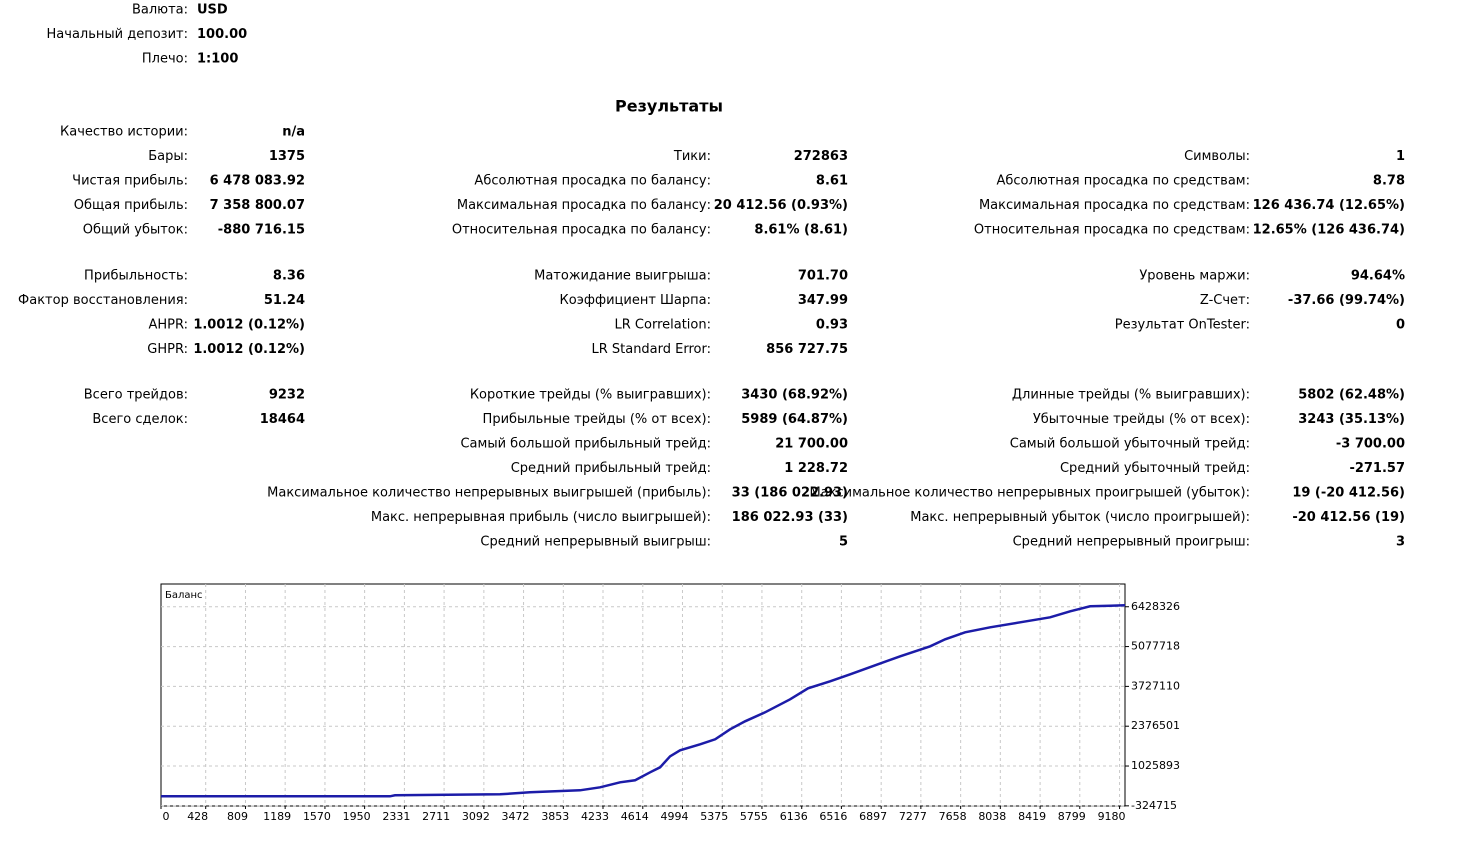 Image resolution: width=1473 pixels, height=848 pixels. Describe the element at coordinates (140, 419) in the screenshot. I see `stat-label: Всего сделок:` at that location.